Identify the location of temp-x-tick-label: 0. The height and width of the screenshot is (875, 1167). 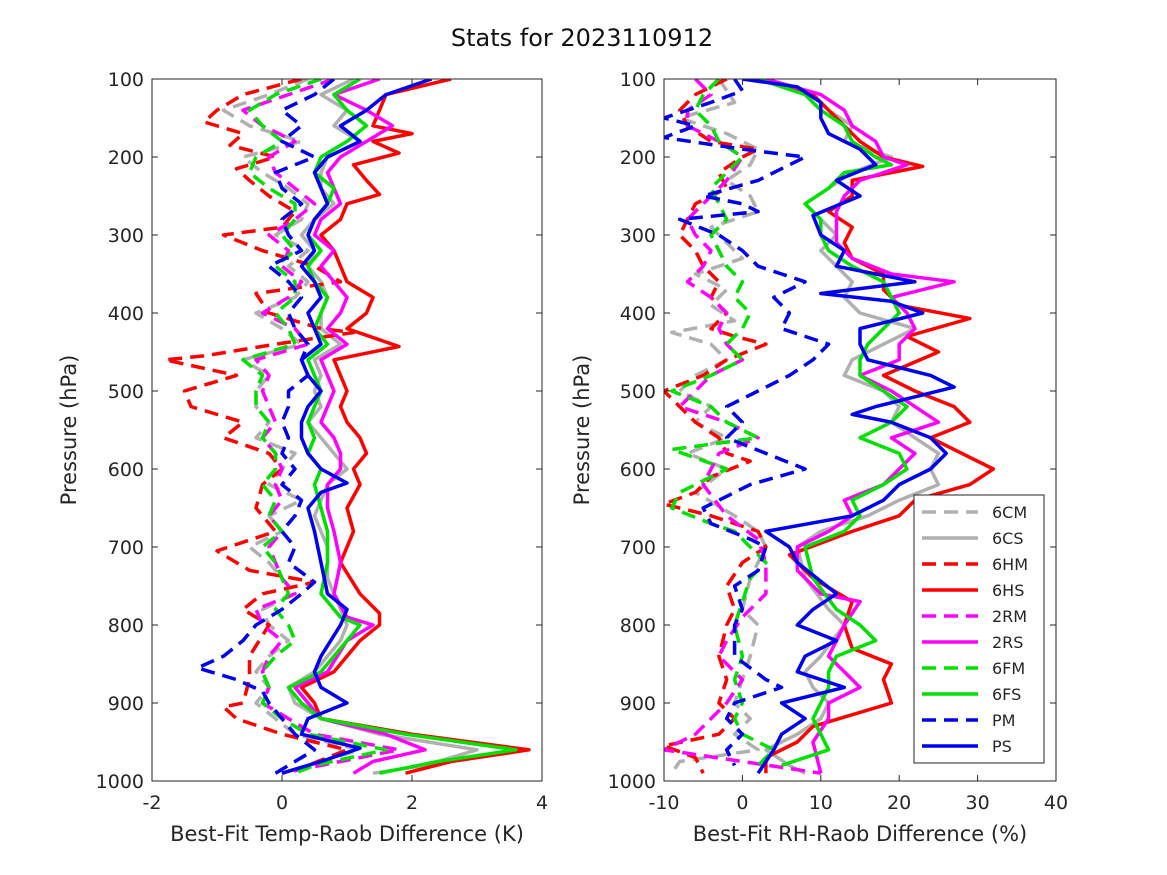
(282, 803).